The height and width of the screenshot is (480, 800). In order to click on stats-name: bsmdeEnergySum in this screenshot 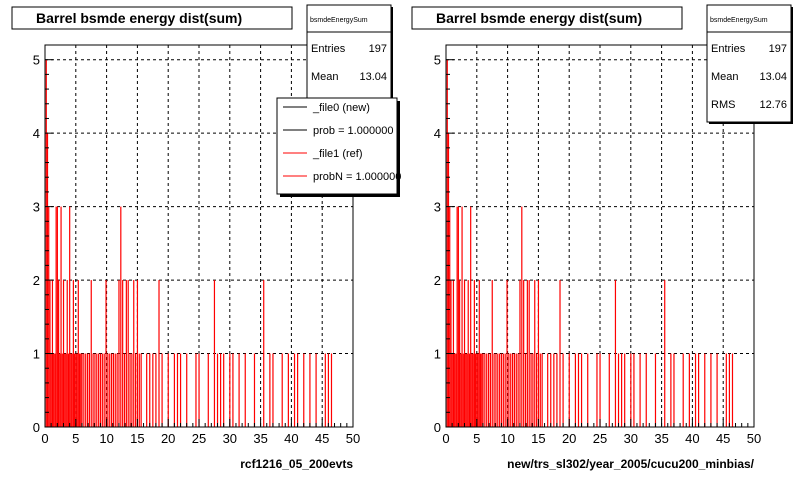, I will do `click(339, 20)`.